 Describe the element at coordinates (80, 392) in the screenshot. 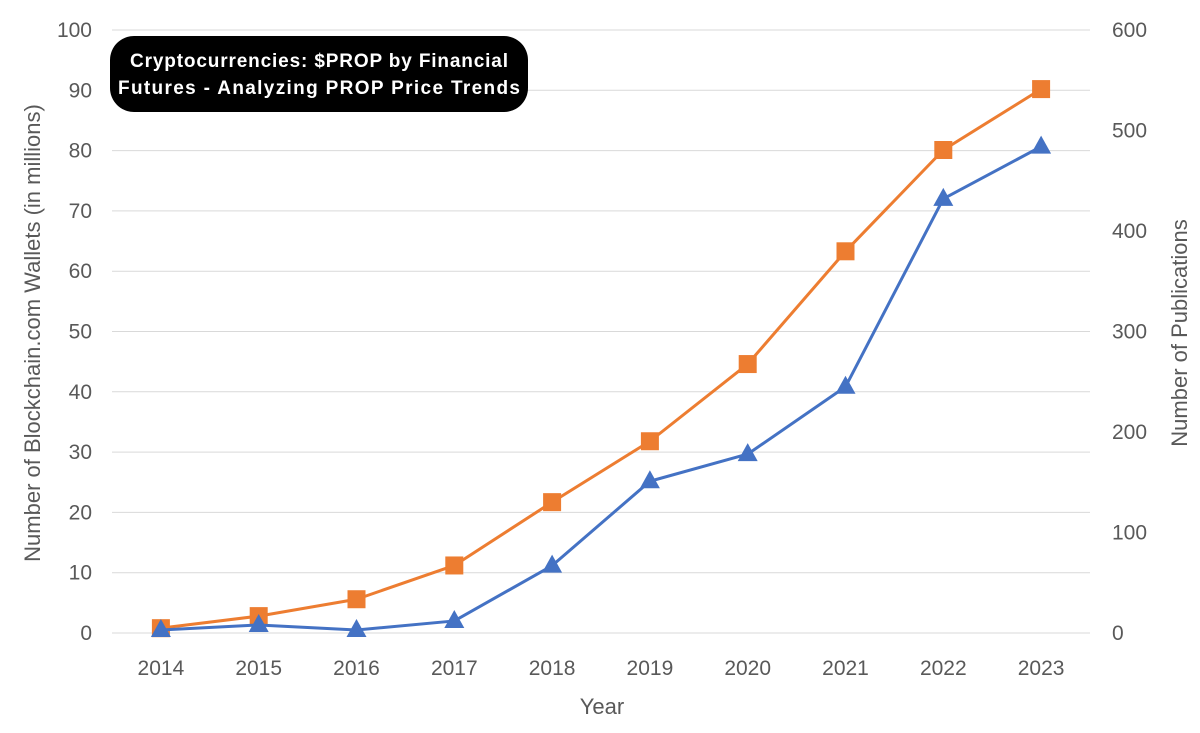

I see `left-tick-label: 40` at that location.